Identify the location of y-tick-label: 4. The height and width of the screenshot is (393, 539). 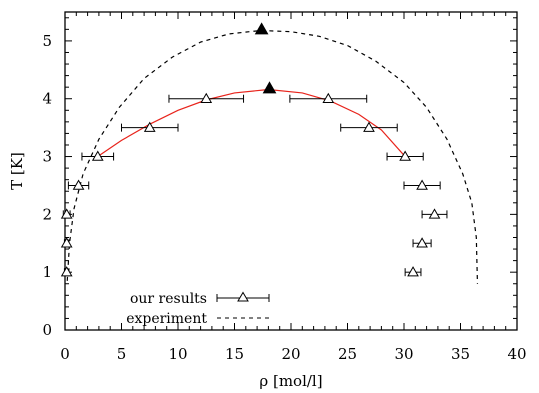
(47, 99).